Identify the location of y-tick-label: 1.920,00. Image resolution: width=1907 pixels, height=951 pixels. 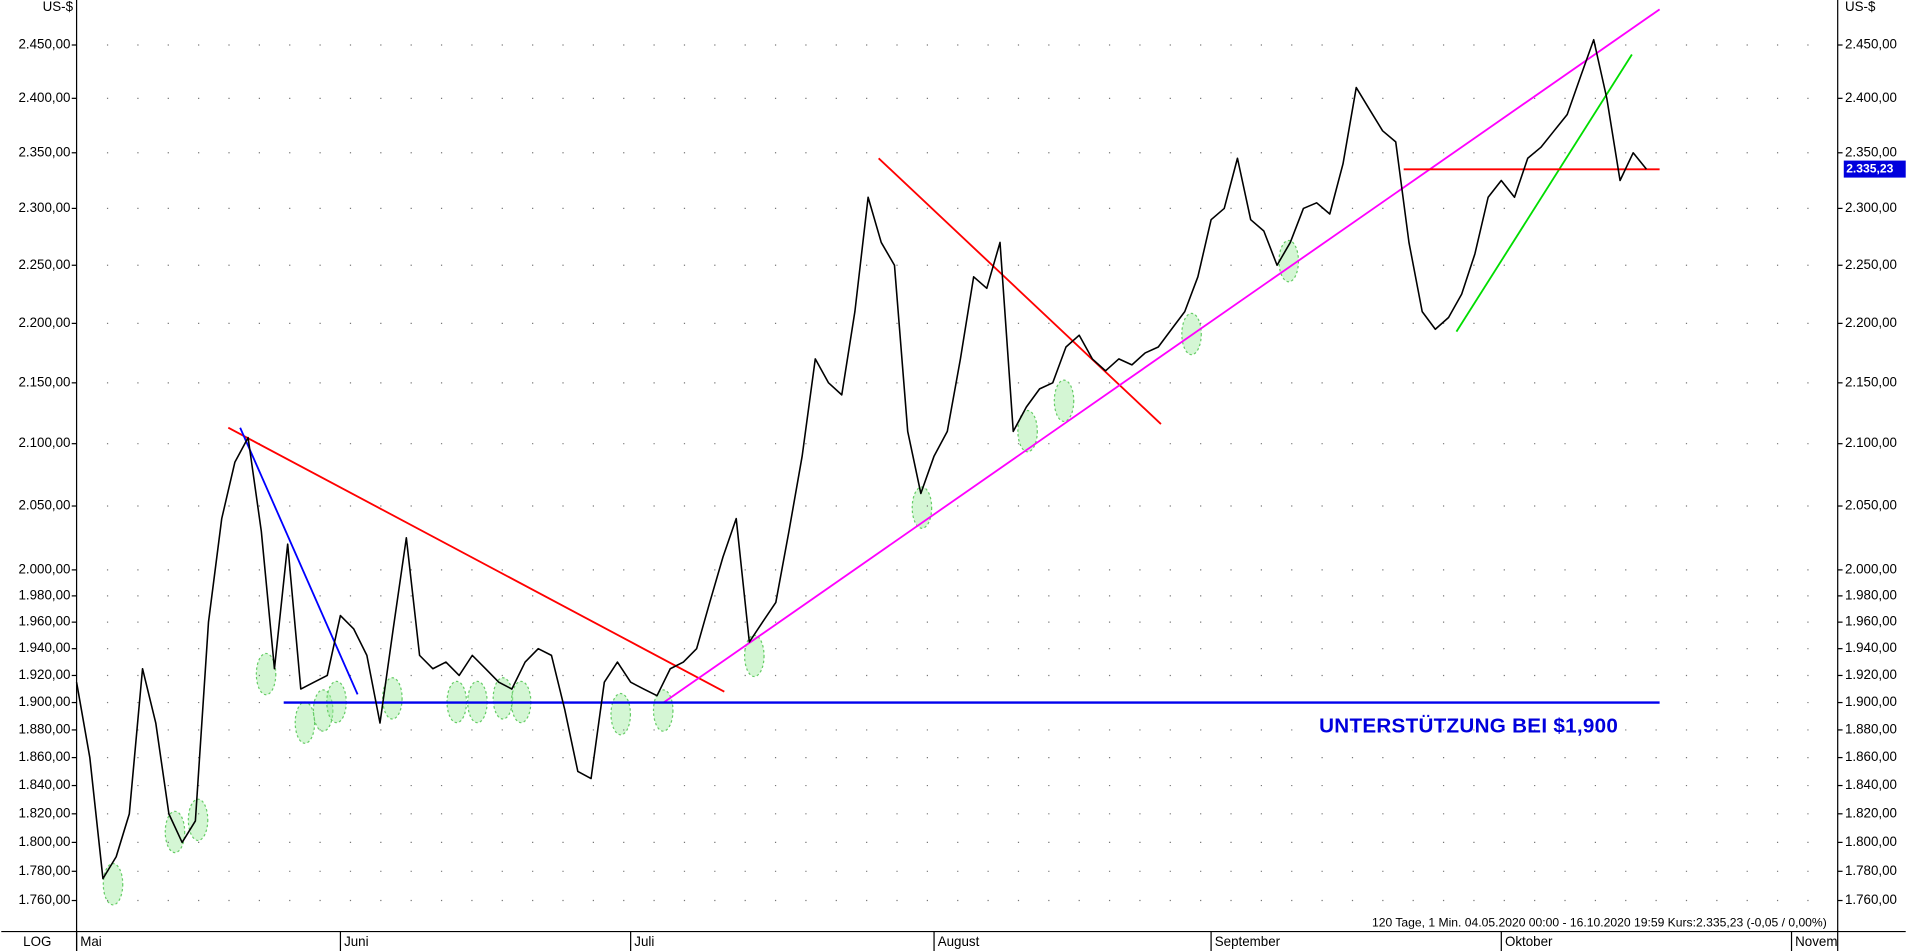
(44, 674).